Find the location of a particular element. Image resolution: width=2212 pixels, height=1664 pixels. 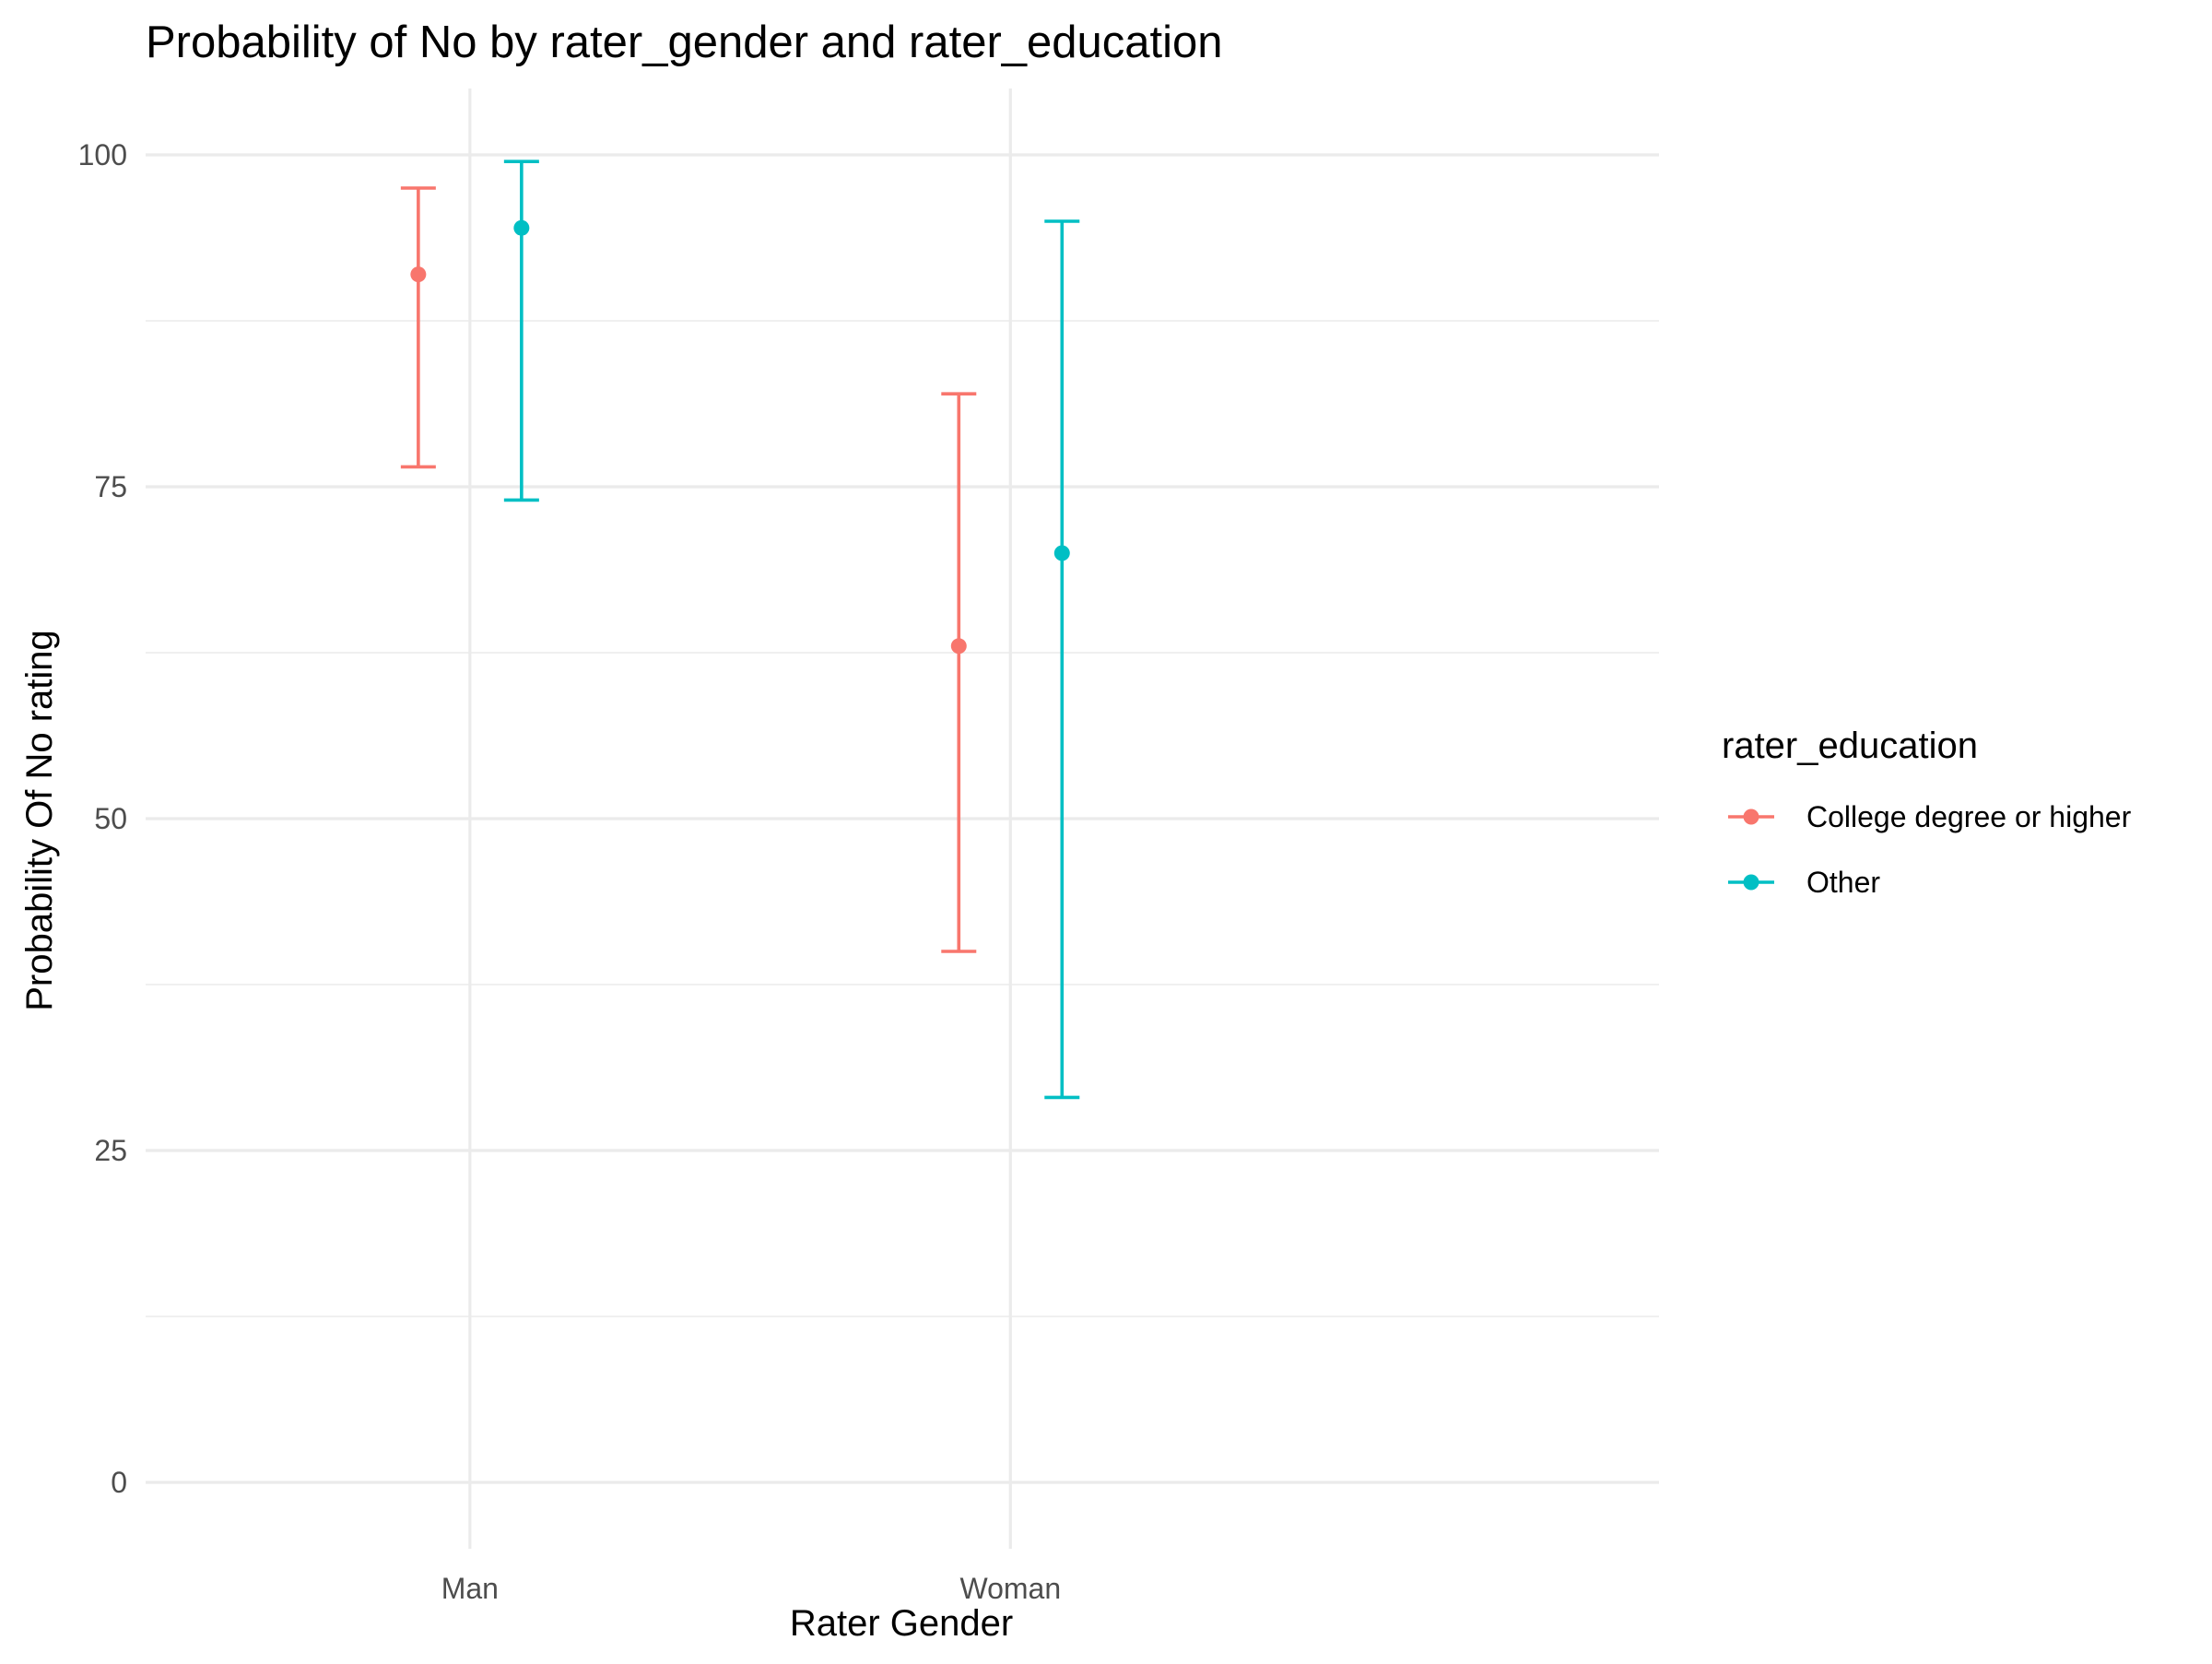

legend-item: College degree or higher is located at coordinates (1930, 816).